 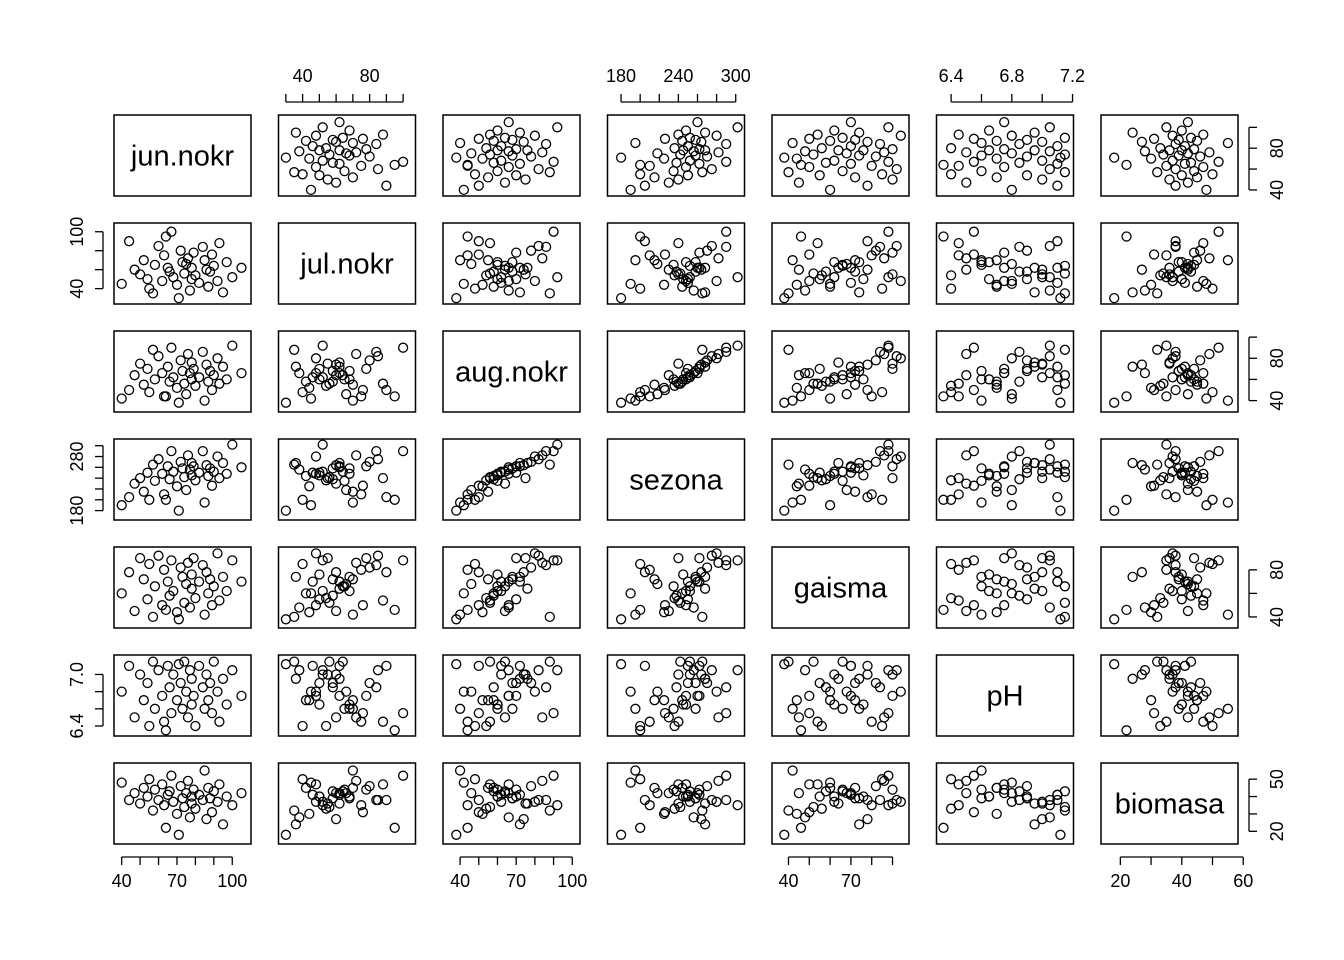 I want to click on panel-aug.nokr-vs-jul.nokr, so click(x=347, y=371).